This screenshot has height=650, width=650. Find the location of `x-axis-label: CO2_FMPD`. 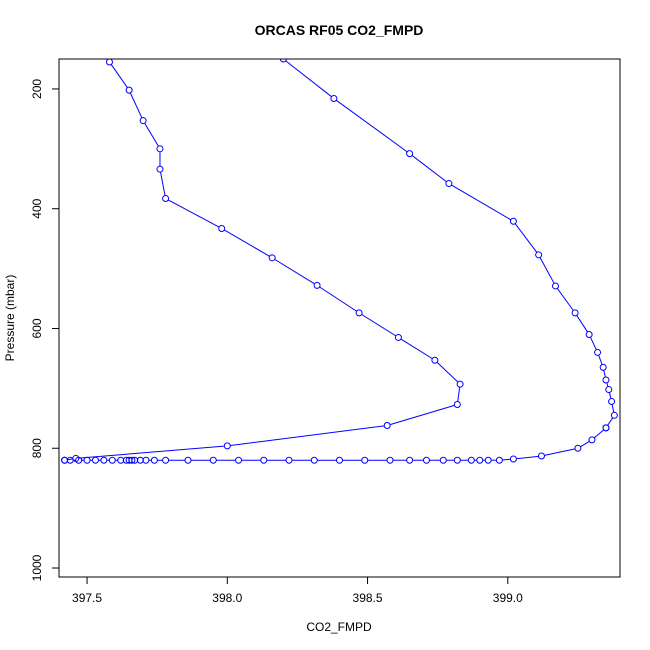

x-axis-label: CO2_FMPD is located at coordinates (339, 627).